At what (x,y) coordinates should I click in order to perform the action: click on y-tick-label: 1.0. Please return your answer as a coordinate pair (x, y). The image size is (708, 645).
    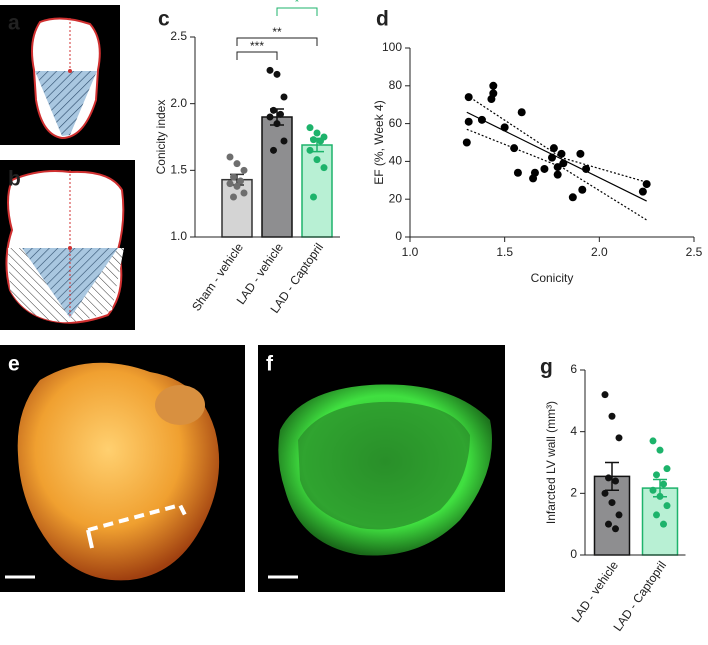
    Looking at the image, I should click on (178, 236).